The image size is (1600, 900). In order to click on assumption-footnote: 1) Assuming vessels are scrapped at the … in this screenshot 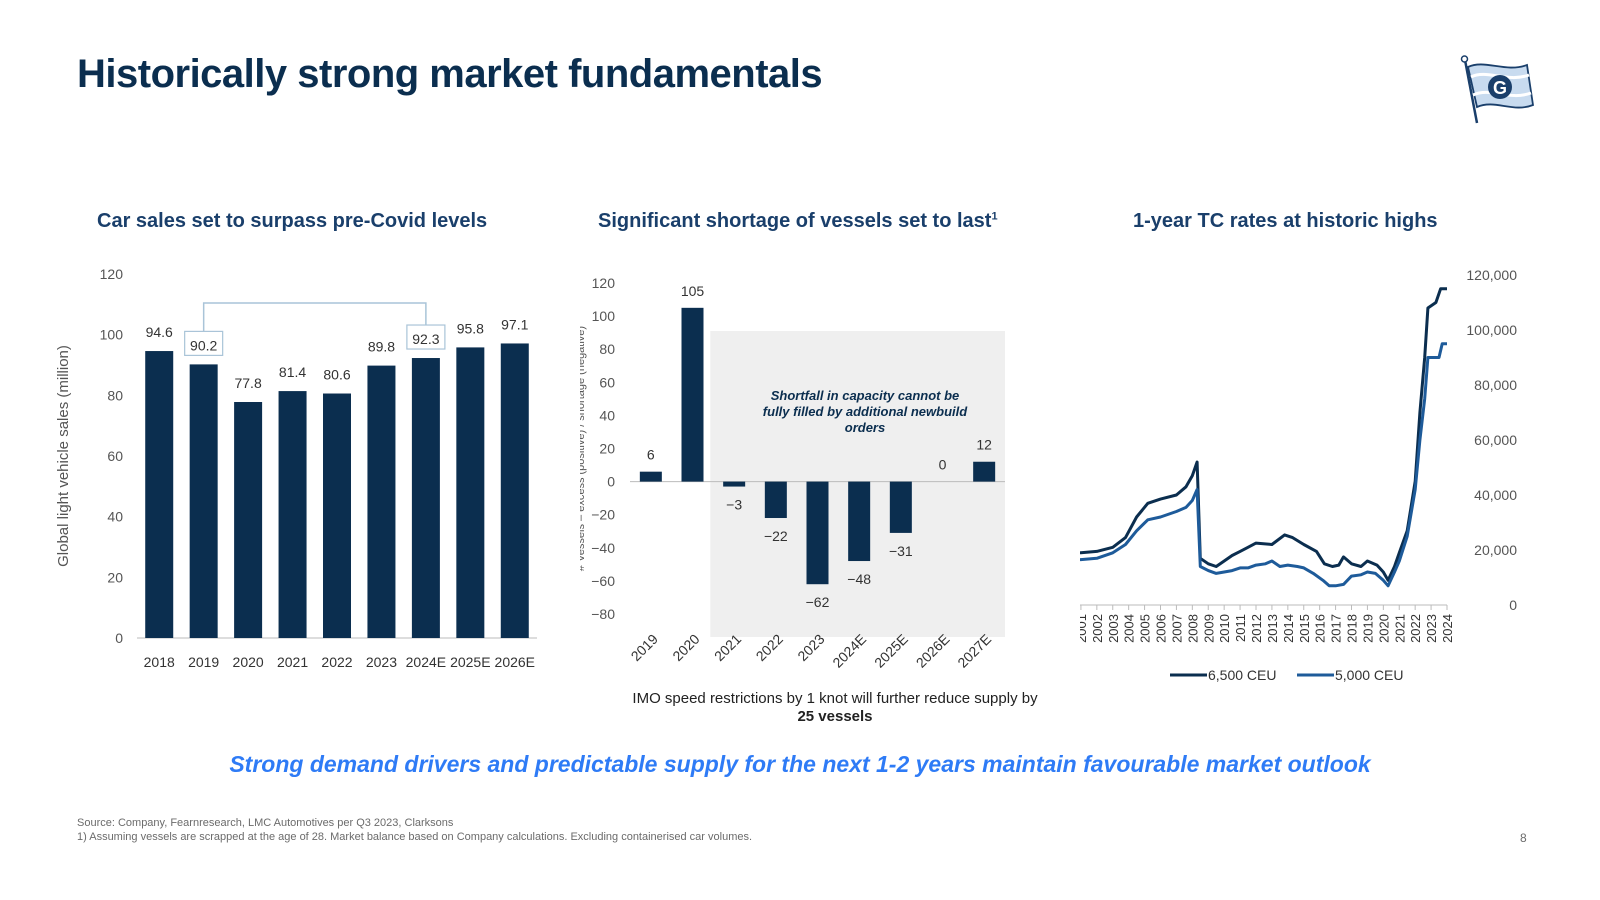, I will do `click(415, 837)`.